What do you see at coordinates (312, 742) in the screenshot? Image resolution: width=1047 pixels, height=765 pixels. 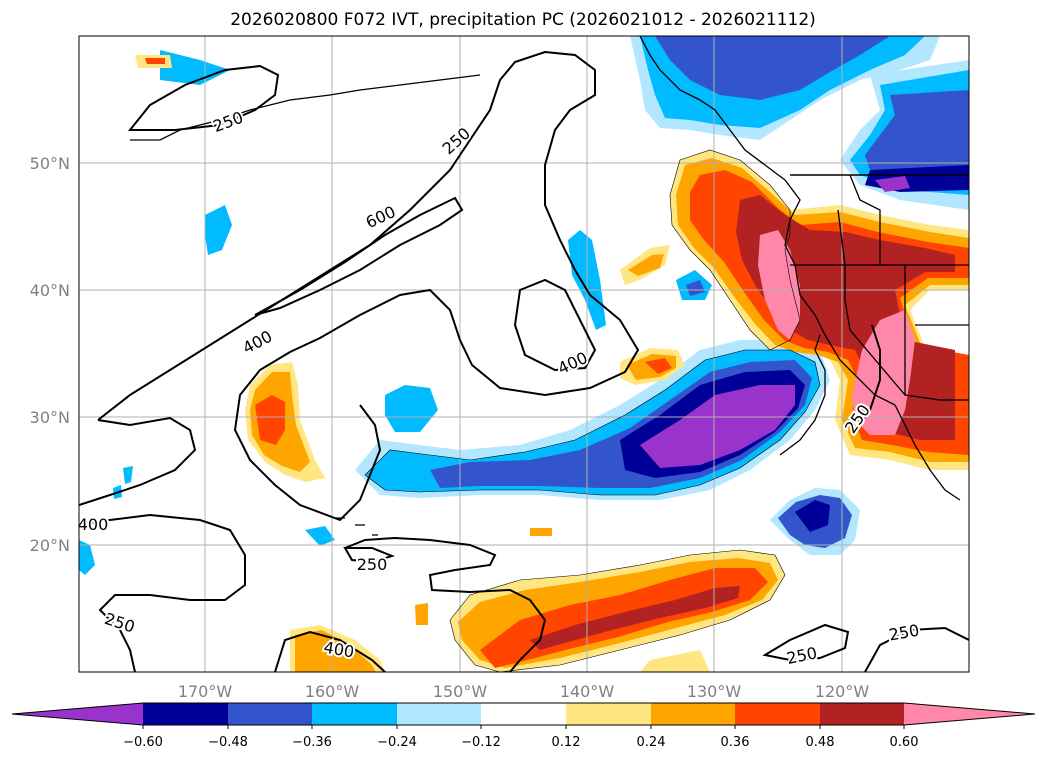 I see `colorbar-tick-label: −0.36` at bounding box center [312, 742].